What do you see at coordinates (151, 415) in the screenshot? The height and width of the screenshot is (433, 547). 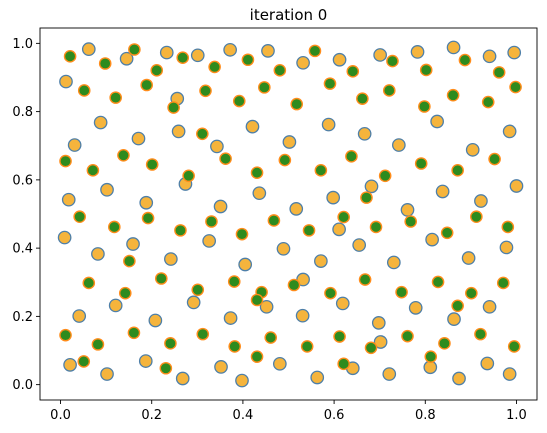 I see `x-tick-label: 0.2` at bounding box center [151, 415].